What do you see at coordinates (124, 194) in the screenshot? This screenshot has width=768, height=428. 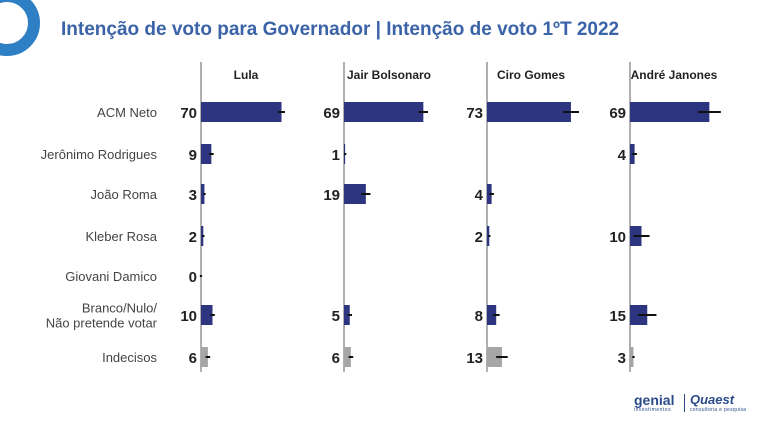 I see `category-label-joao-roma: João Roma` at bounding box center [124, 194].